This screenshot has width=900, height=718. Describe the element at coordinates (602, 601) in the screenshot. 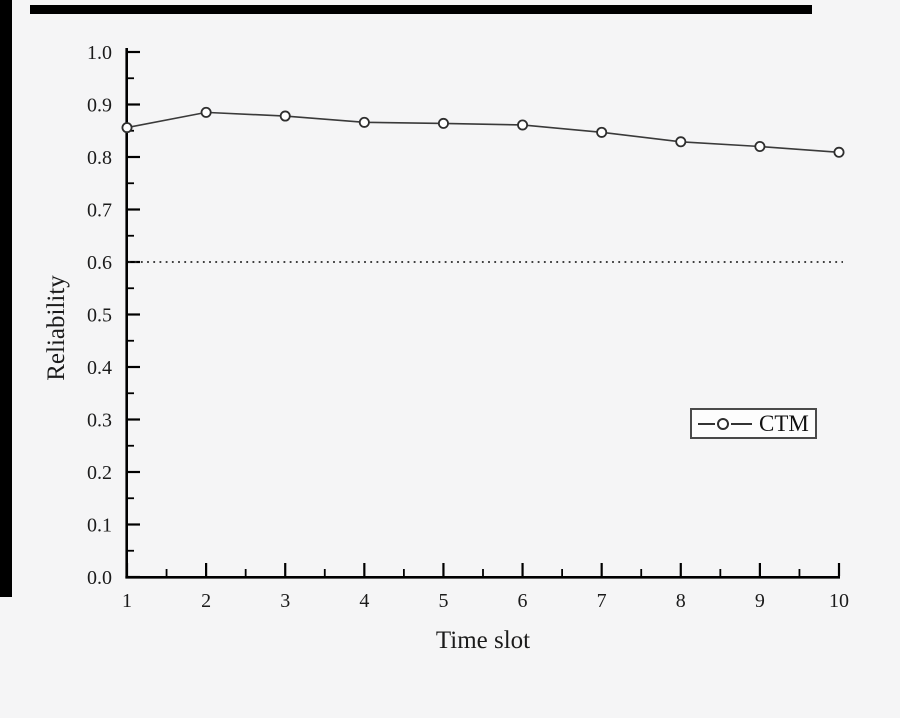

I see `x-tick-label: 7` at that location.